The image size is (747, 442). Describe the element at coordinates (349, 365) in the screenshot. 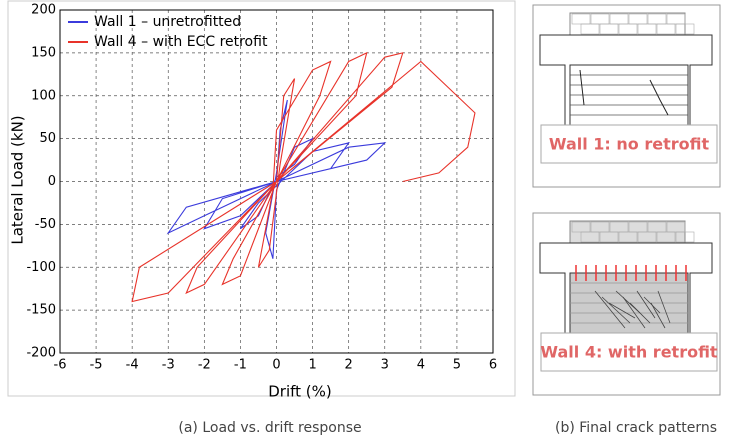

I see `x-tick-label: 2` at that location.